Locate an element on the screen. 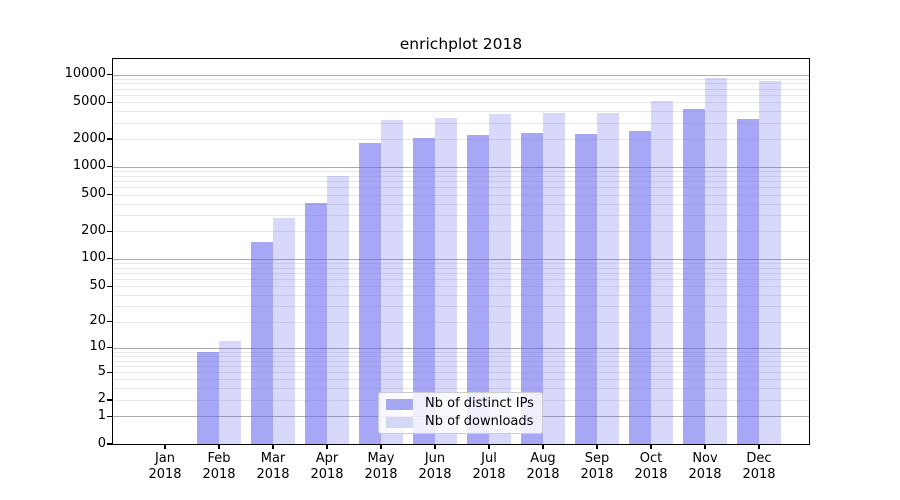 This screenshot has width=900, height=500. x-tick-label-apr: Apr 2018 is located at coordinates (327, 466).